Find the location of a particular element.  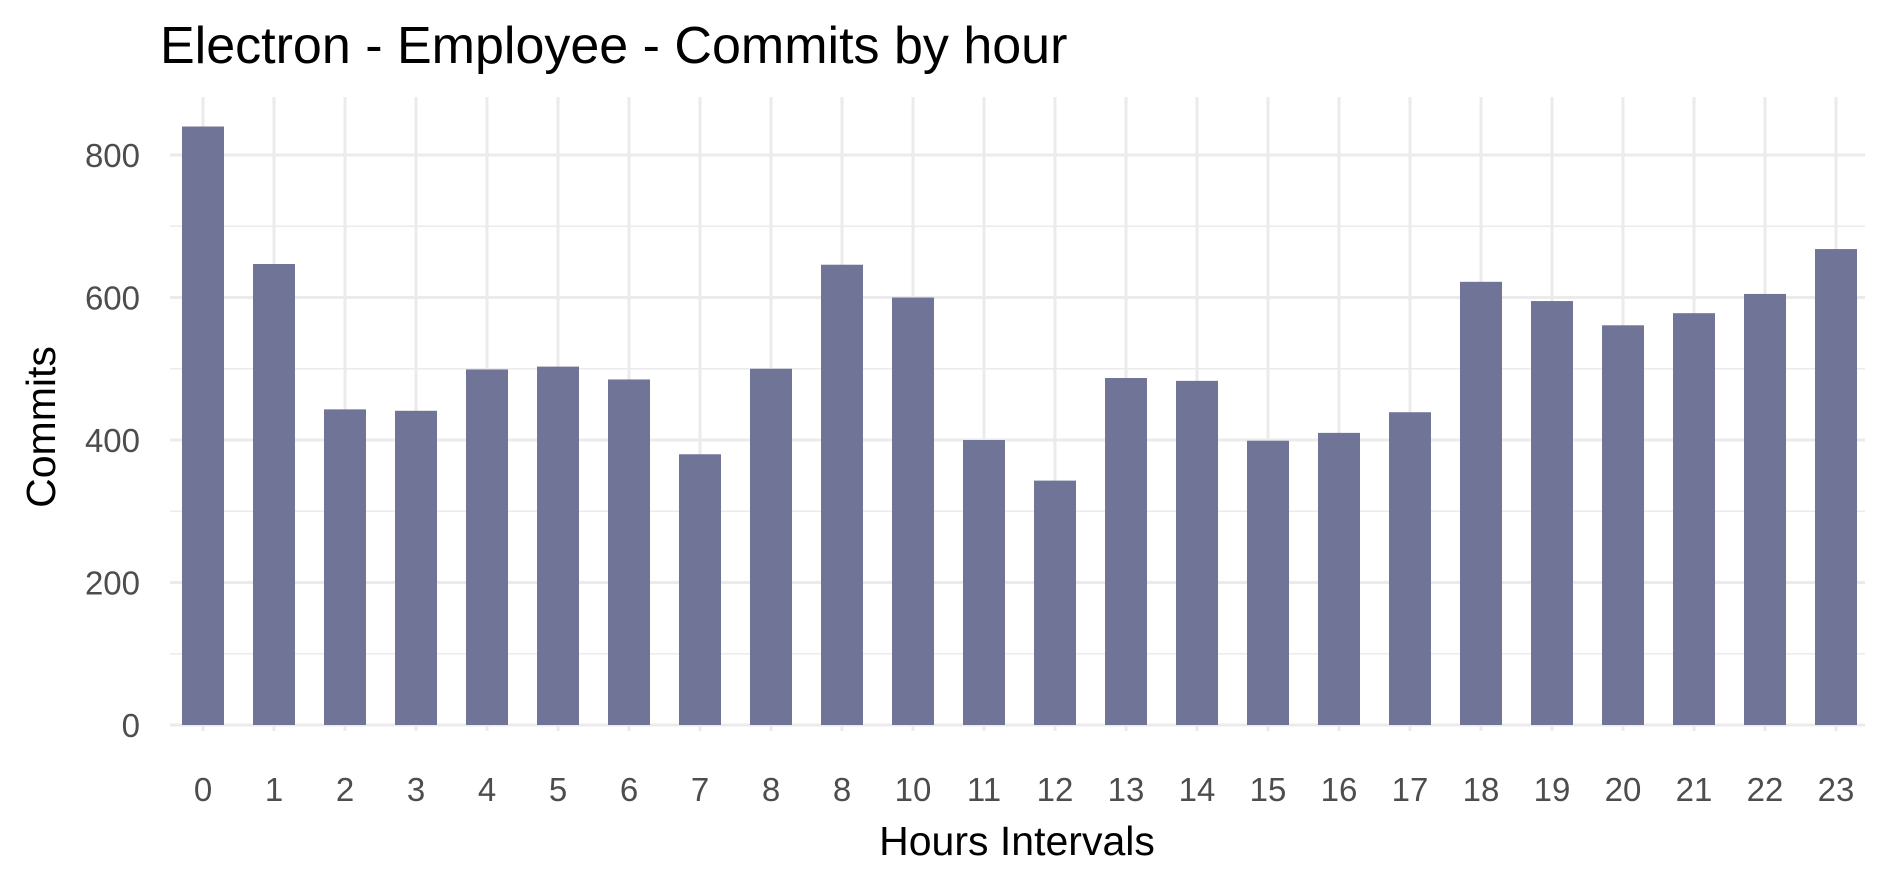

x-tick-label: 11 is located at coordinates (984, 789).